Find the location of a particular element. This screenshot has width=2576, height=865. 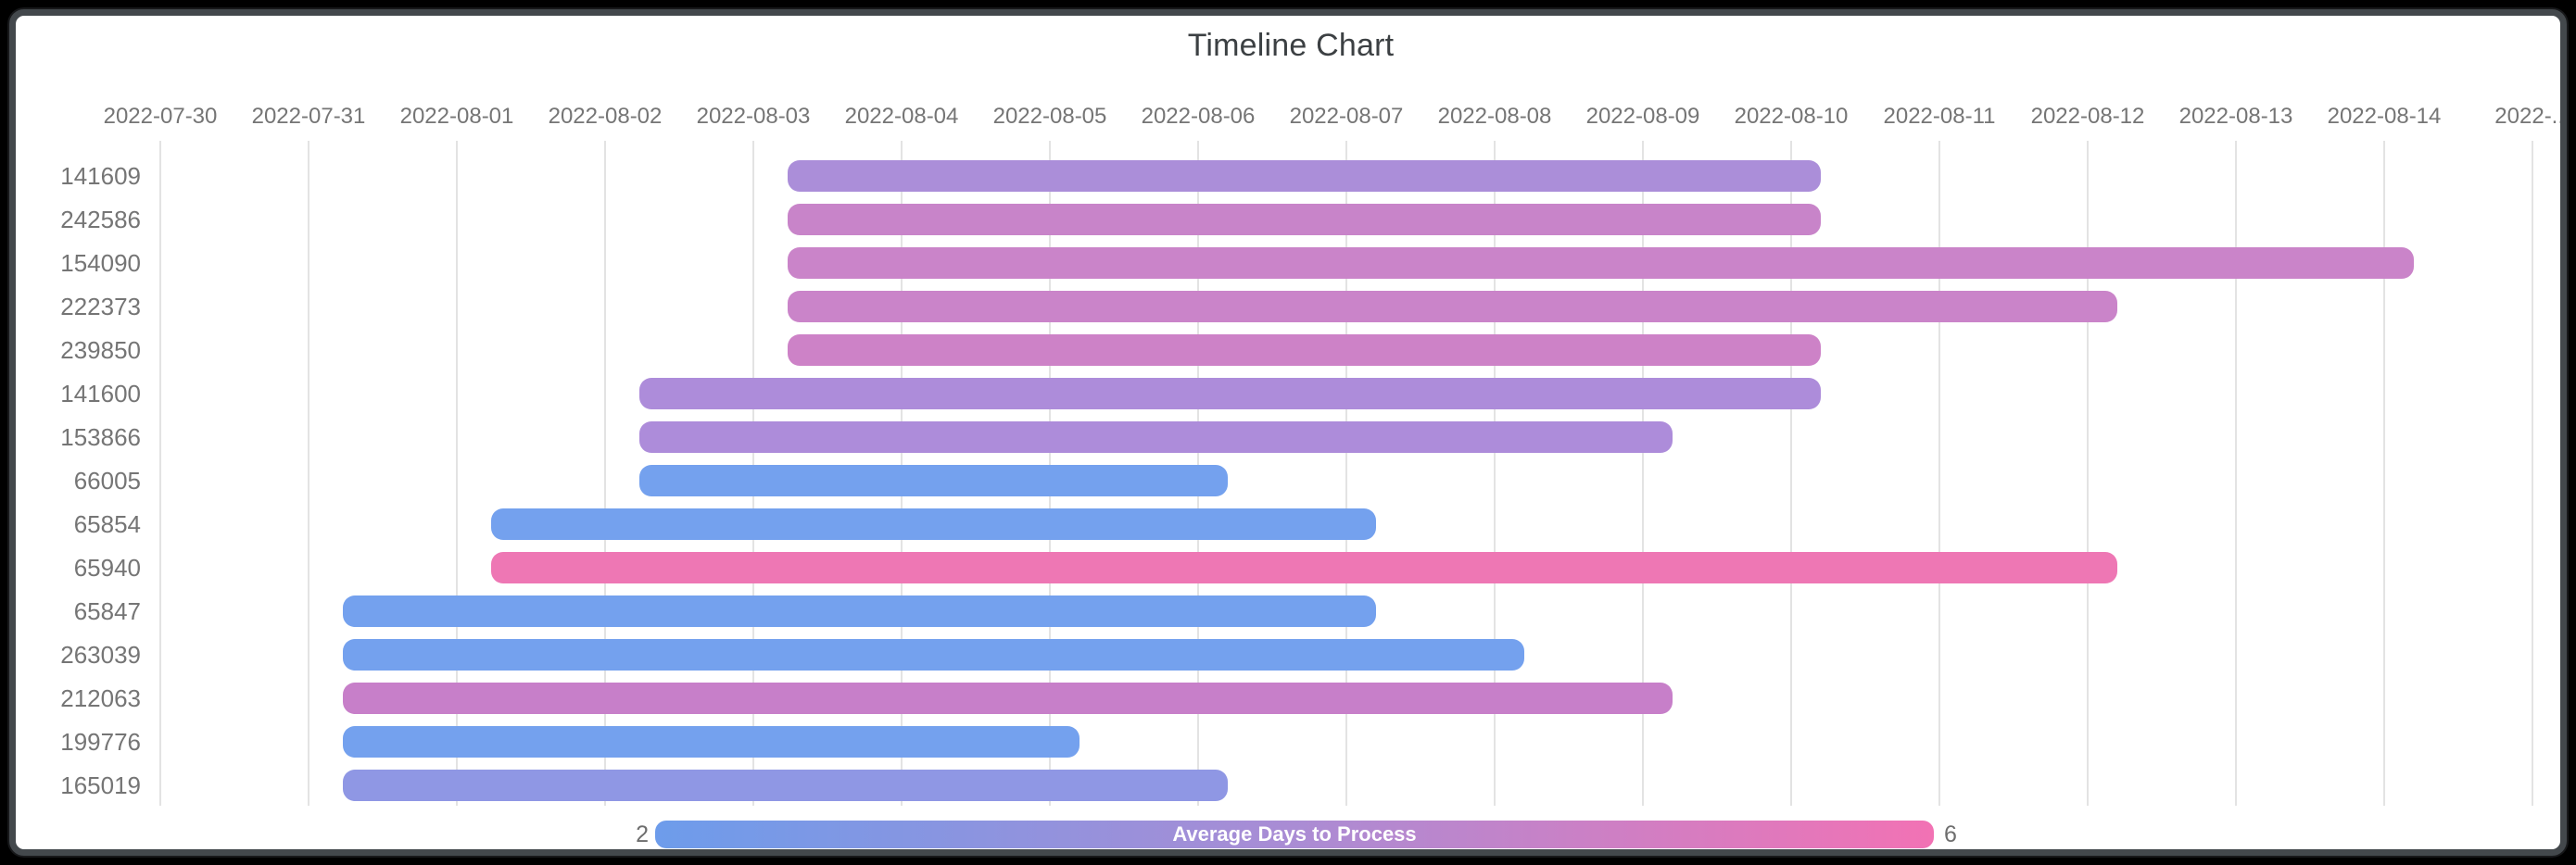

x-tick-label: 2022-08-13 is located at coordinates (2235, 116).